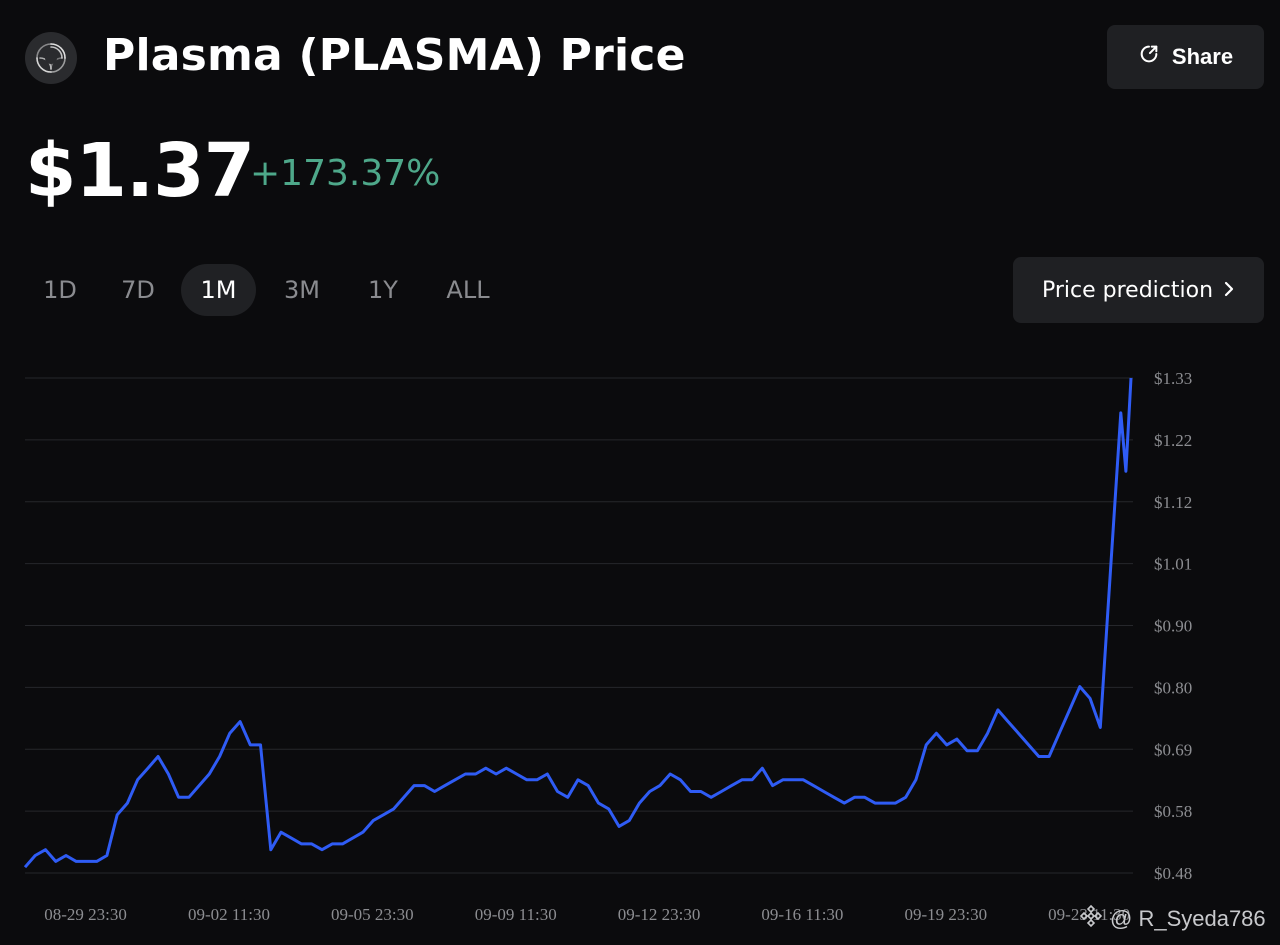 Image resolution: width=1280 pixels, height=945 pixels. I want to click on tab-all: ALL, so click(468, 290).